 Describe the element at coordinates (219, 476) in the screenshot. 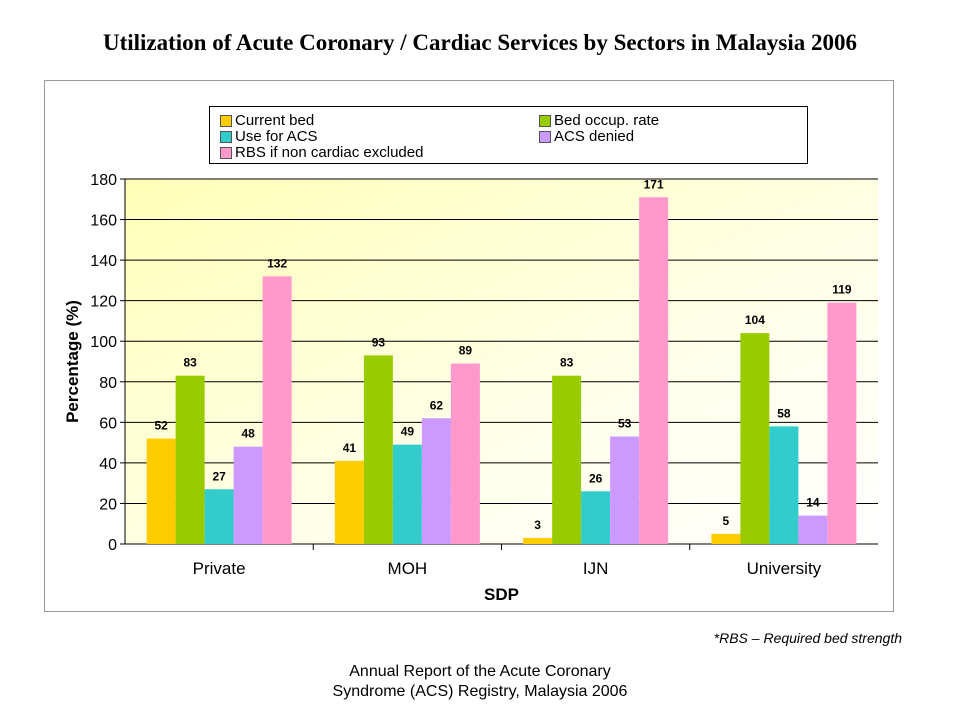

I see `data-label: 27` at that location.